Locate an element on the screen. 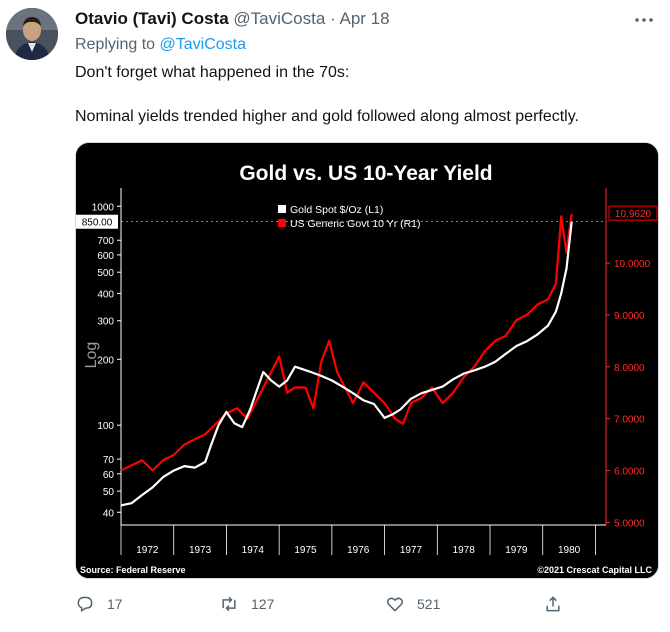 The height and width of the screenshot is (632, 670). share-button is located at coordinates (553, 604).